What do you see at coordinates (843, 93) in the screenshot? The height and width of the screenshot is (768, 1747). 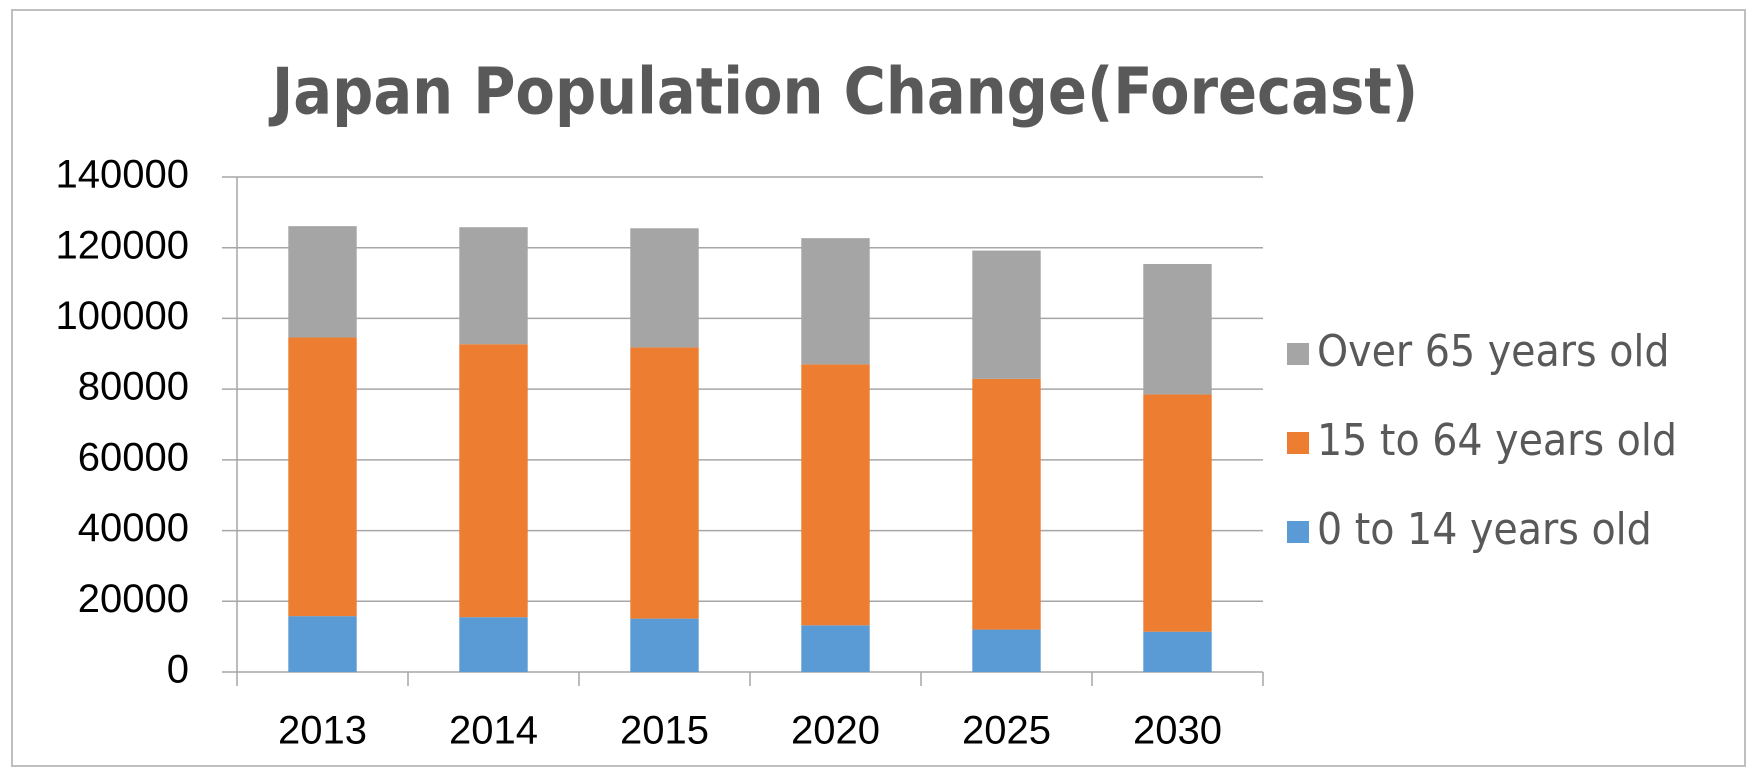 I see `chart-title: Japan Population Change(Forecast)` at bounding box center [843, 93].